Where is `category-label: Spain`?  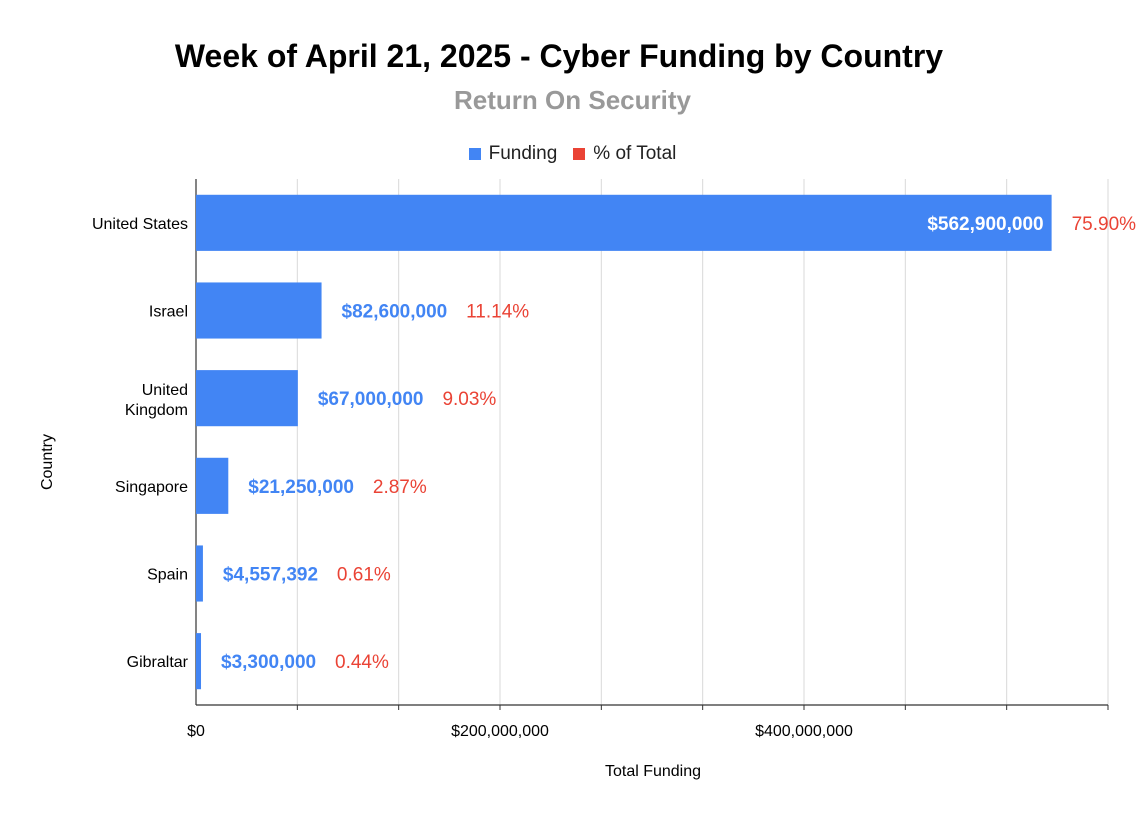
category-label: Spain is located at coordinates (167, 575).